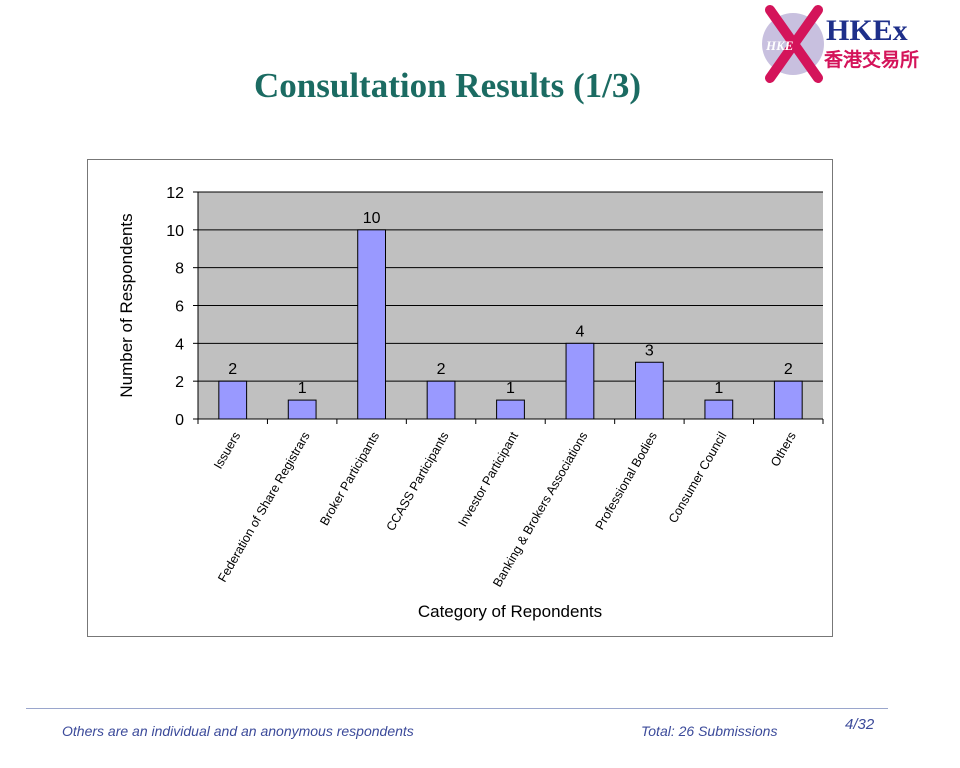  I want to click on logo-x-mark, so click(794, 44).